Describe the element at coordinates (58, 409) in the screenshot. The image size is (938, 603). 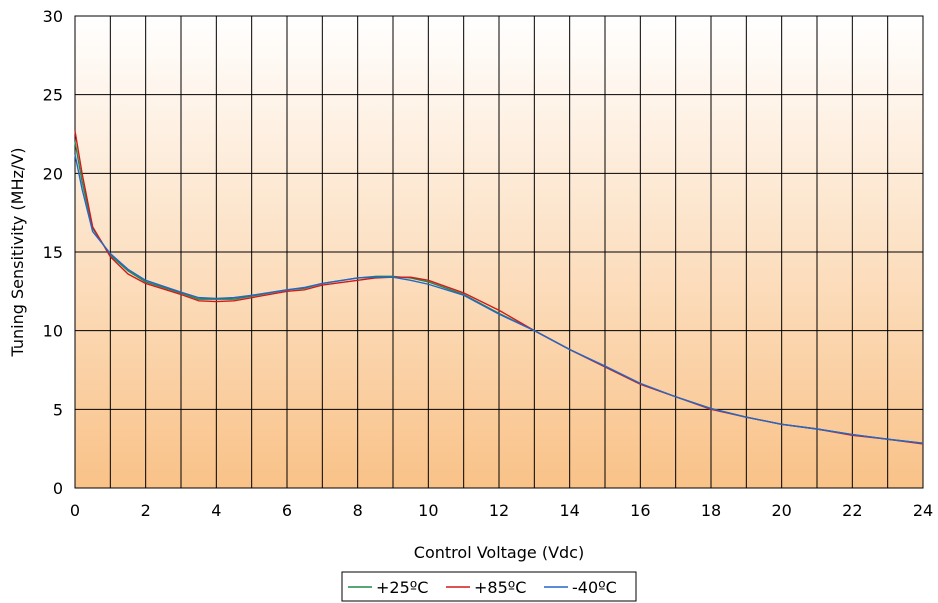
I see `y-tick-label: 5` at that location.